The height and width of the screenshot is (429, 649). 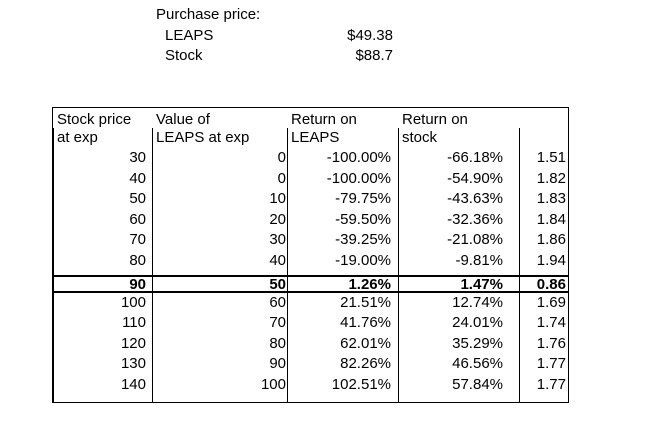 I want to click on header-stock-price-line1: Stock price, so click(x=94, y=119).